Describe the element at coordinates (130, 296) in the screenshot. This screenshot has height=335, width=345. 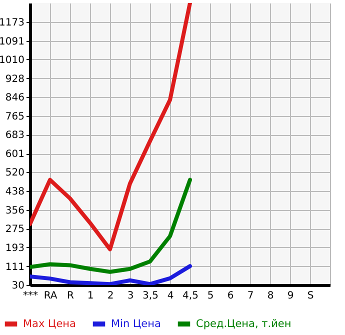
I see `x-tick-label: 3` at that location.